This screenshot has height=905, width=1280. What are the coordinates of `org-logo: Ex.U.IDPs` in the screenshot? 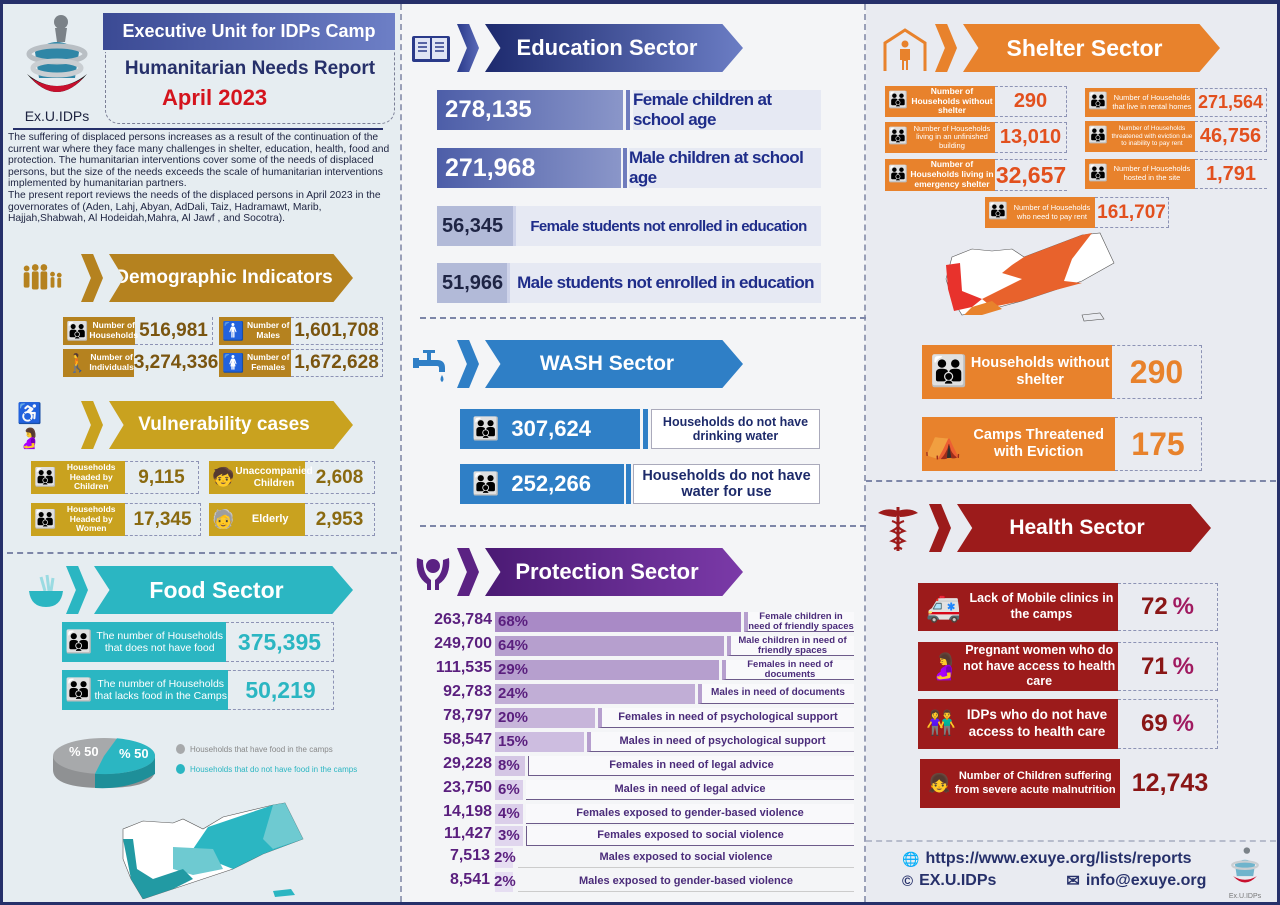 It's located at (57, 68).